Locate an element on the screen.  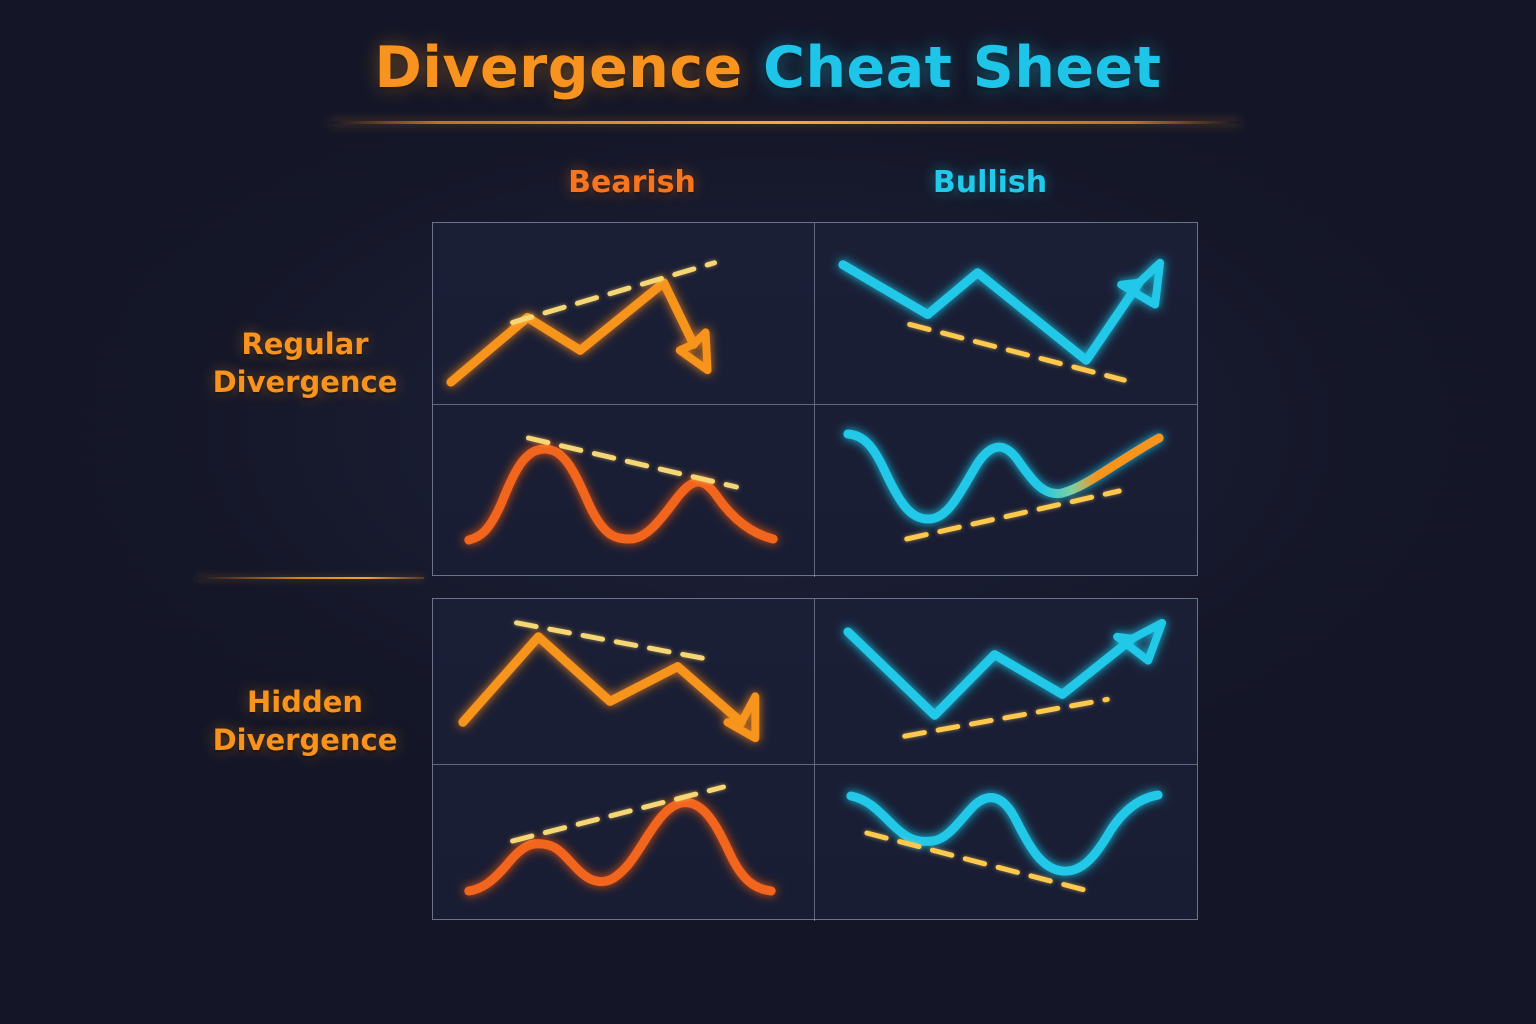
title-part-primary: Divergence is located at coordinates (558, 68).